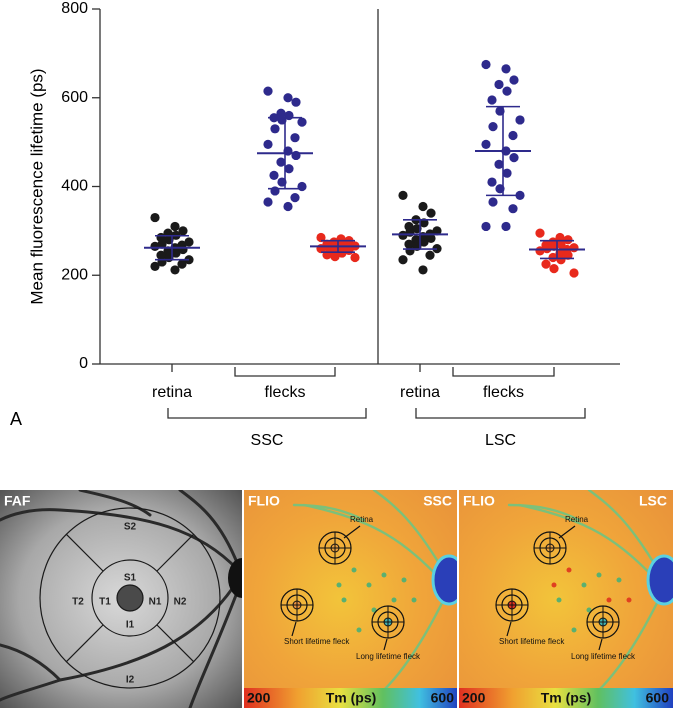  What do you see at coordinates (83, 363) in the screenshot?
I see `y-tick-label: 0` at bounding box center [83, 363].